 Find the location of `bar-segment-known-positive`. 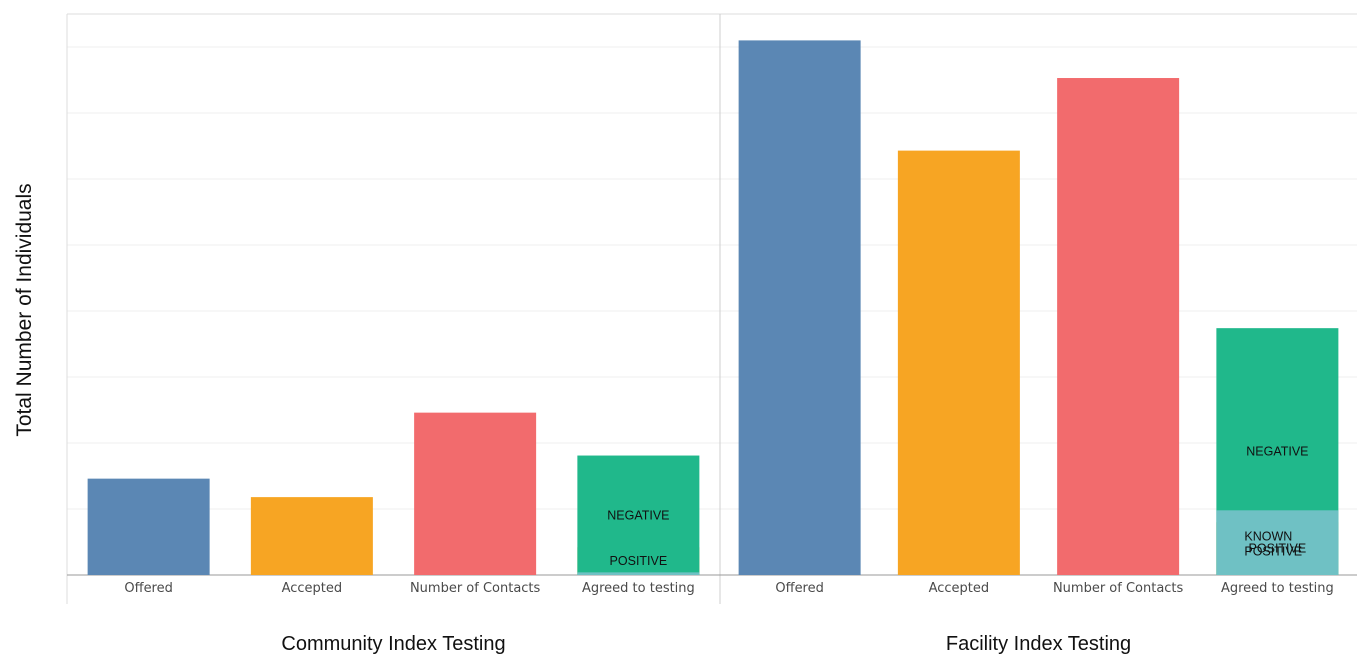

bar-segment-known-positive is located at coordinates (1277, 542).